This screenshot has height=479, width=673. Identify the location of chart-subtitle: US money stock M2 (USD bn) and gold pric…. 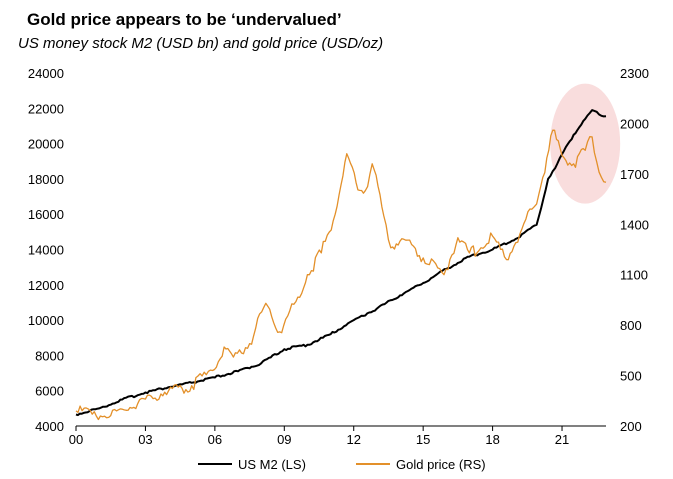
(201, 43).